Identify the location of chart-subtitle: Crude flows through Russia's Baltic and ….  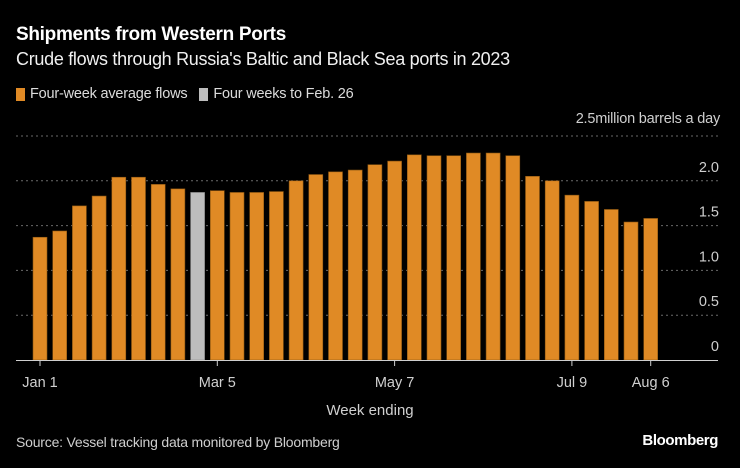
(263, 59).